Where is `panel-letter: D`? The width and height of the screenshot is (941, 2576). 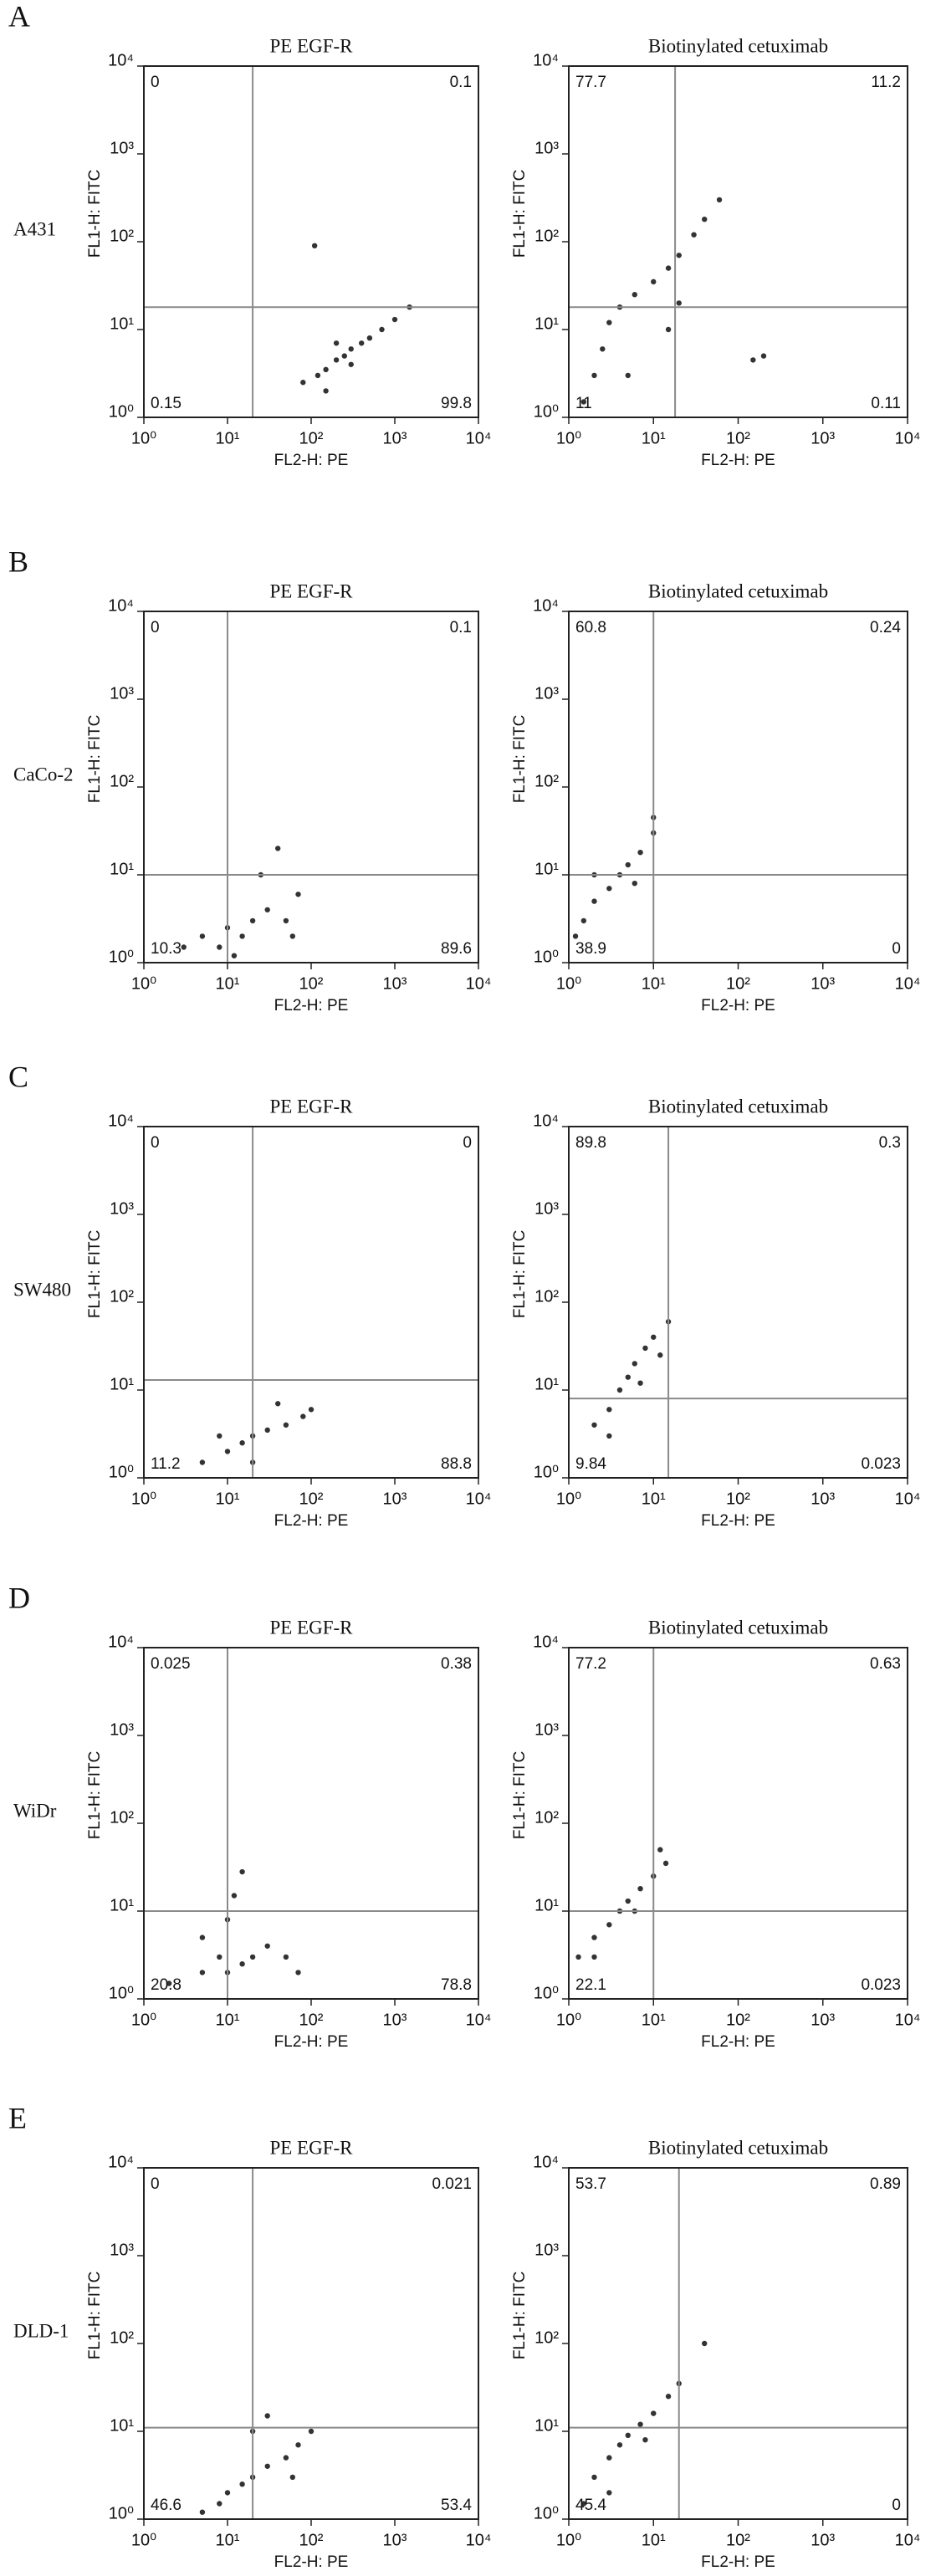 panel-letter: D is located at coordinates (19, 1597).